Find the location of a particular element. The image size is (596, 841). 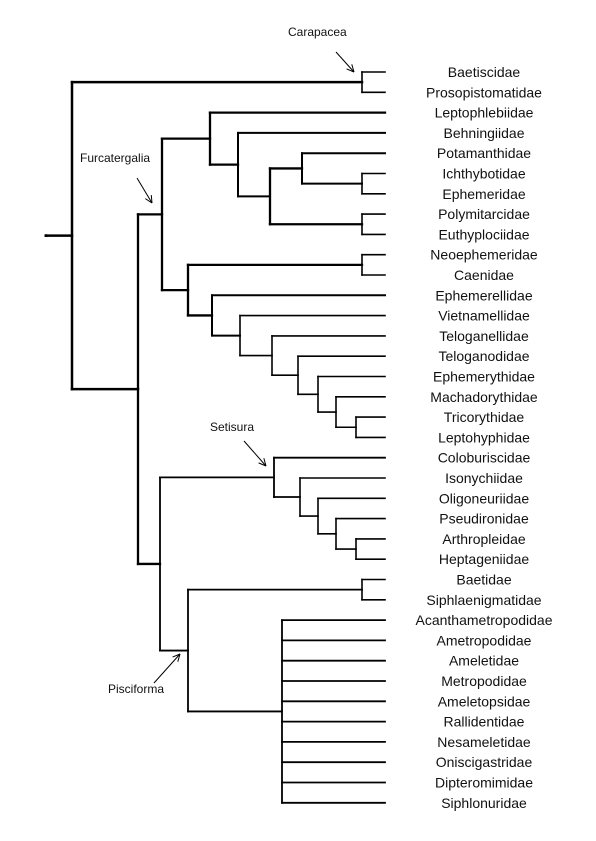

taxon-label: Dipteromimidae is located at coordinates (484, 783).